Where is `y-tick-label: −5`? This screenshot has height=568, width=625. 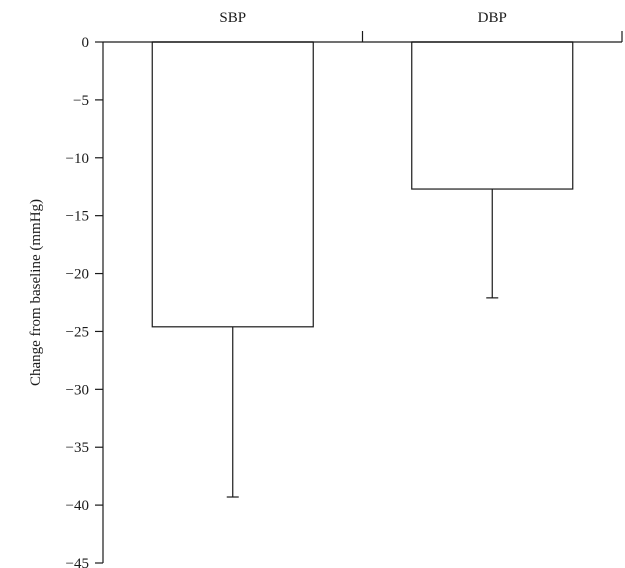
y-tick-label: −5 is located at coordinates (81, 101).